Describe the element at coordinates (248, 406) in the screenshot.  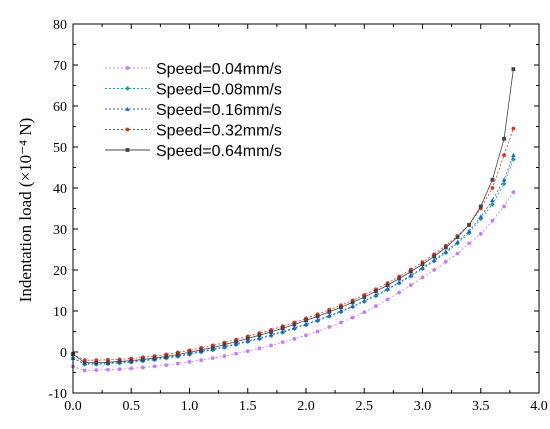
I see `x-tick-label: 1.5` at that location.